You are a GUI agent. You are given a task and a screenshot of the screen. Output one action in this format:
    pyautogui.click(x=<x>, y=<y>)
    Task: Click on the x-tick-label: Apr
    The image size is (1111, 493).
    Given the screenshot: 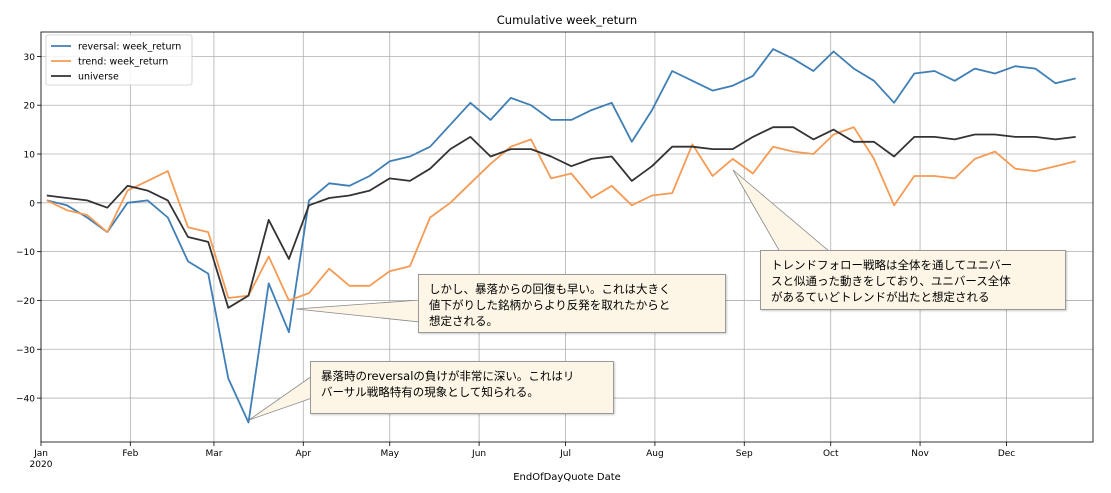 What is the action you would take?
    pyautogui.click(x=303, y=454)
    